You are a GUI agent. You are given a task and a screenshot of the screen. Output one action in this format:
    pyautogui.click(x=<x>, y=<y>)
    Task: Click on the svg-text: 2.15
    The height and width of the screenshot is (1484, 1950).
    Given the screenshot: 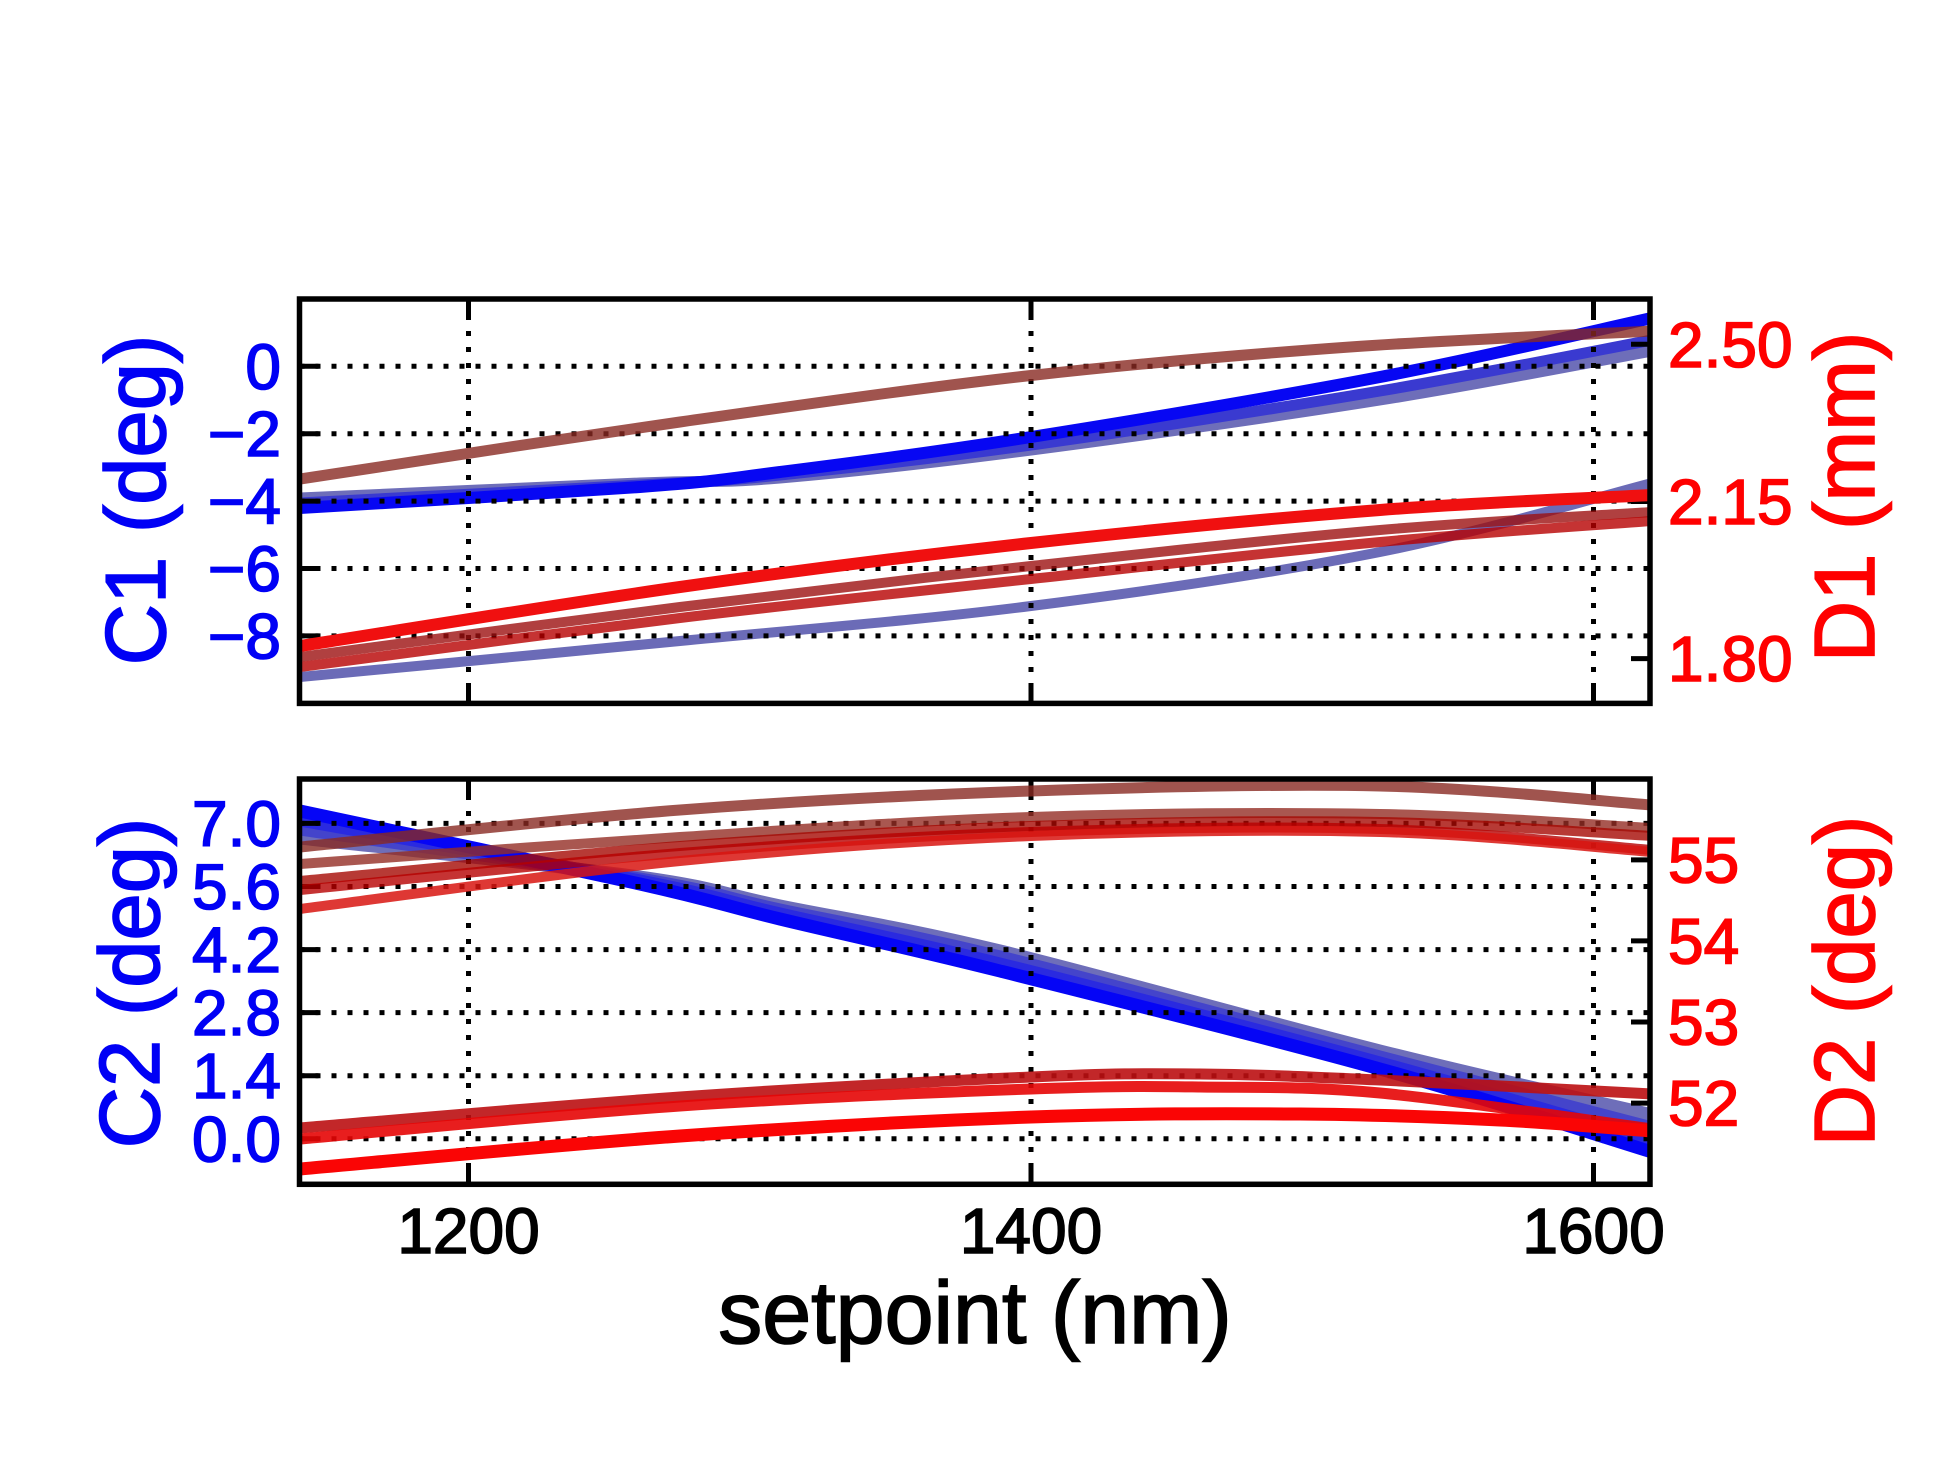 What is the action you would take?
    pyautogui.click(x=1730, y=502)
    